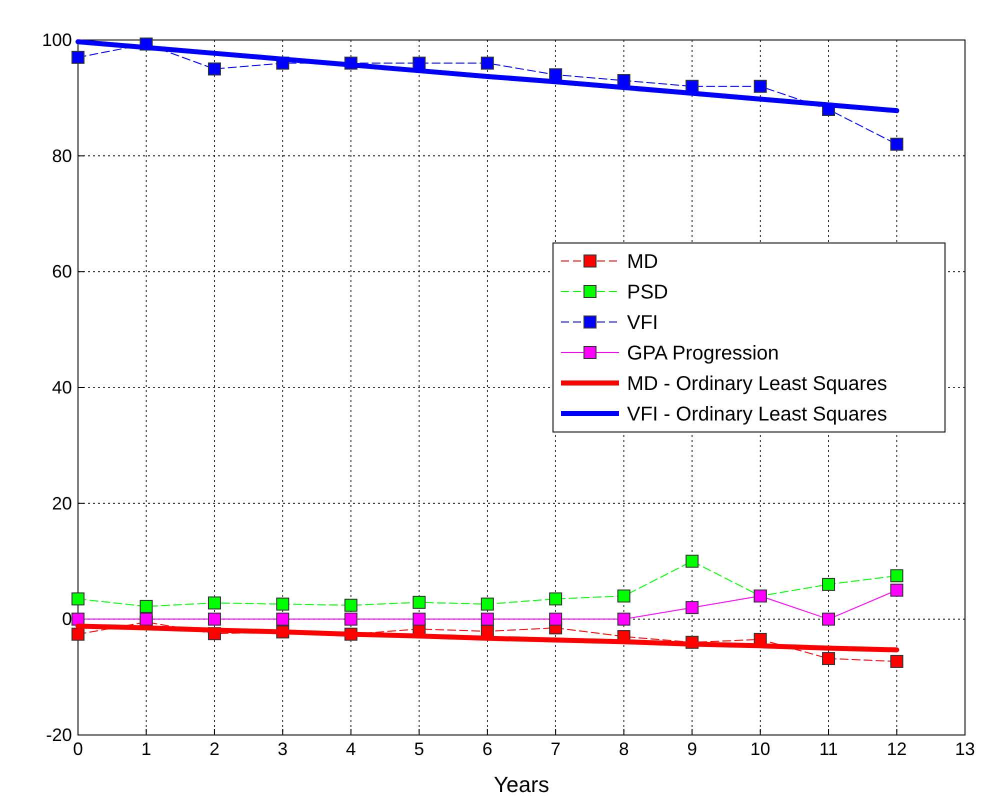 The height and width of the screenshot is (802, 998). What do you see at coordinates (57, 40) in the screenshot?
I see `y-tick-label: 100` at bounding box center [57, 40].